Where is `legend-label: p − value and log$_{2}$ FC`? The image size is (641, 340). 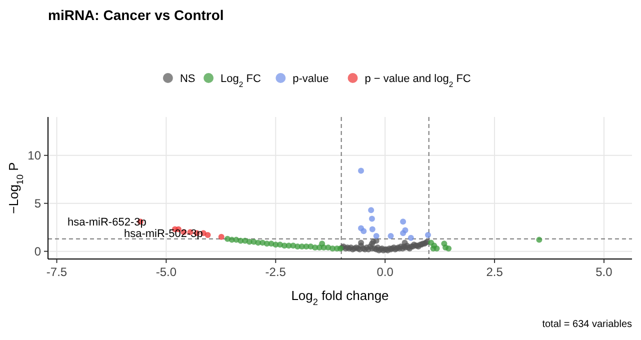
legend-label: p − value and log$_{2}$ FC is located at coordinates (417, 80).